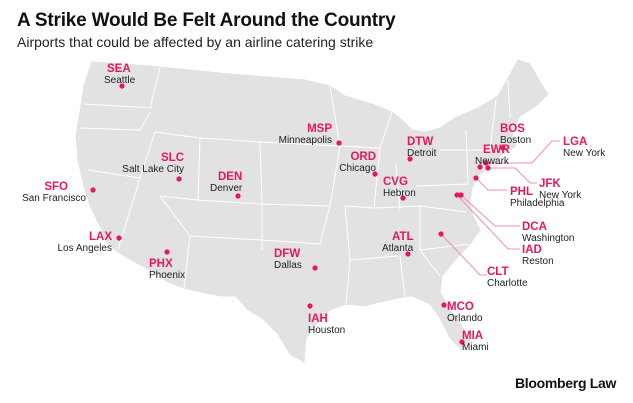 The width and height of the screenshot is (633, 403). What do you see at coordinates (357, 168) in the screenshot?
I see `airport-city: Chicago` at bounding box center [357, 168].